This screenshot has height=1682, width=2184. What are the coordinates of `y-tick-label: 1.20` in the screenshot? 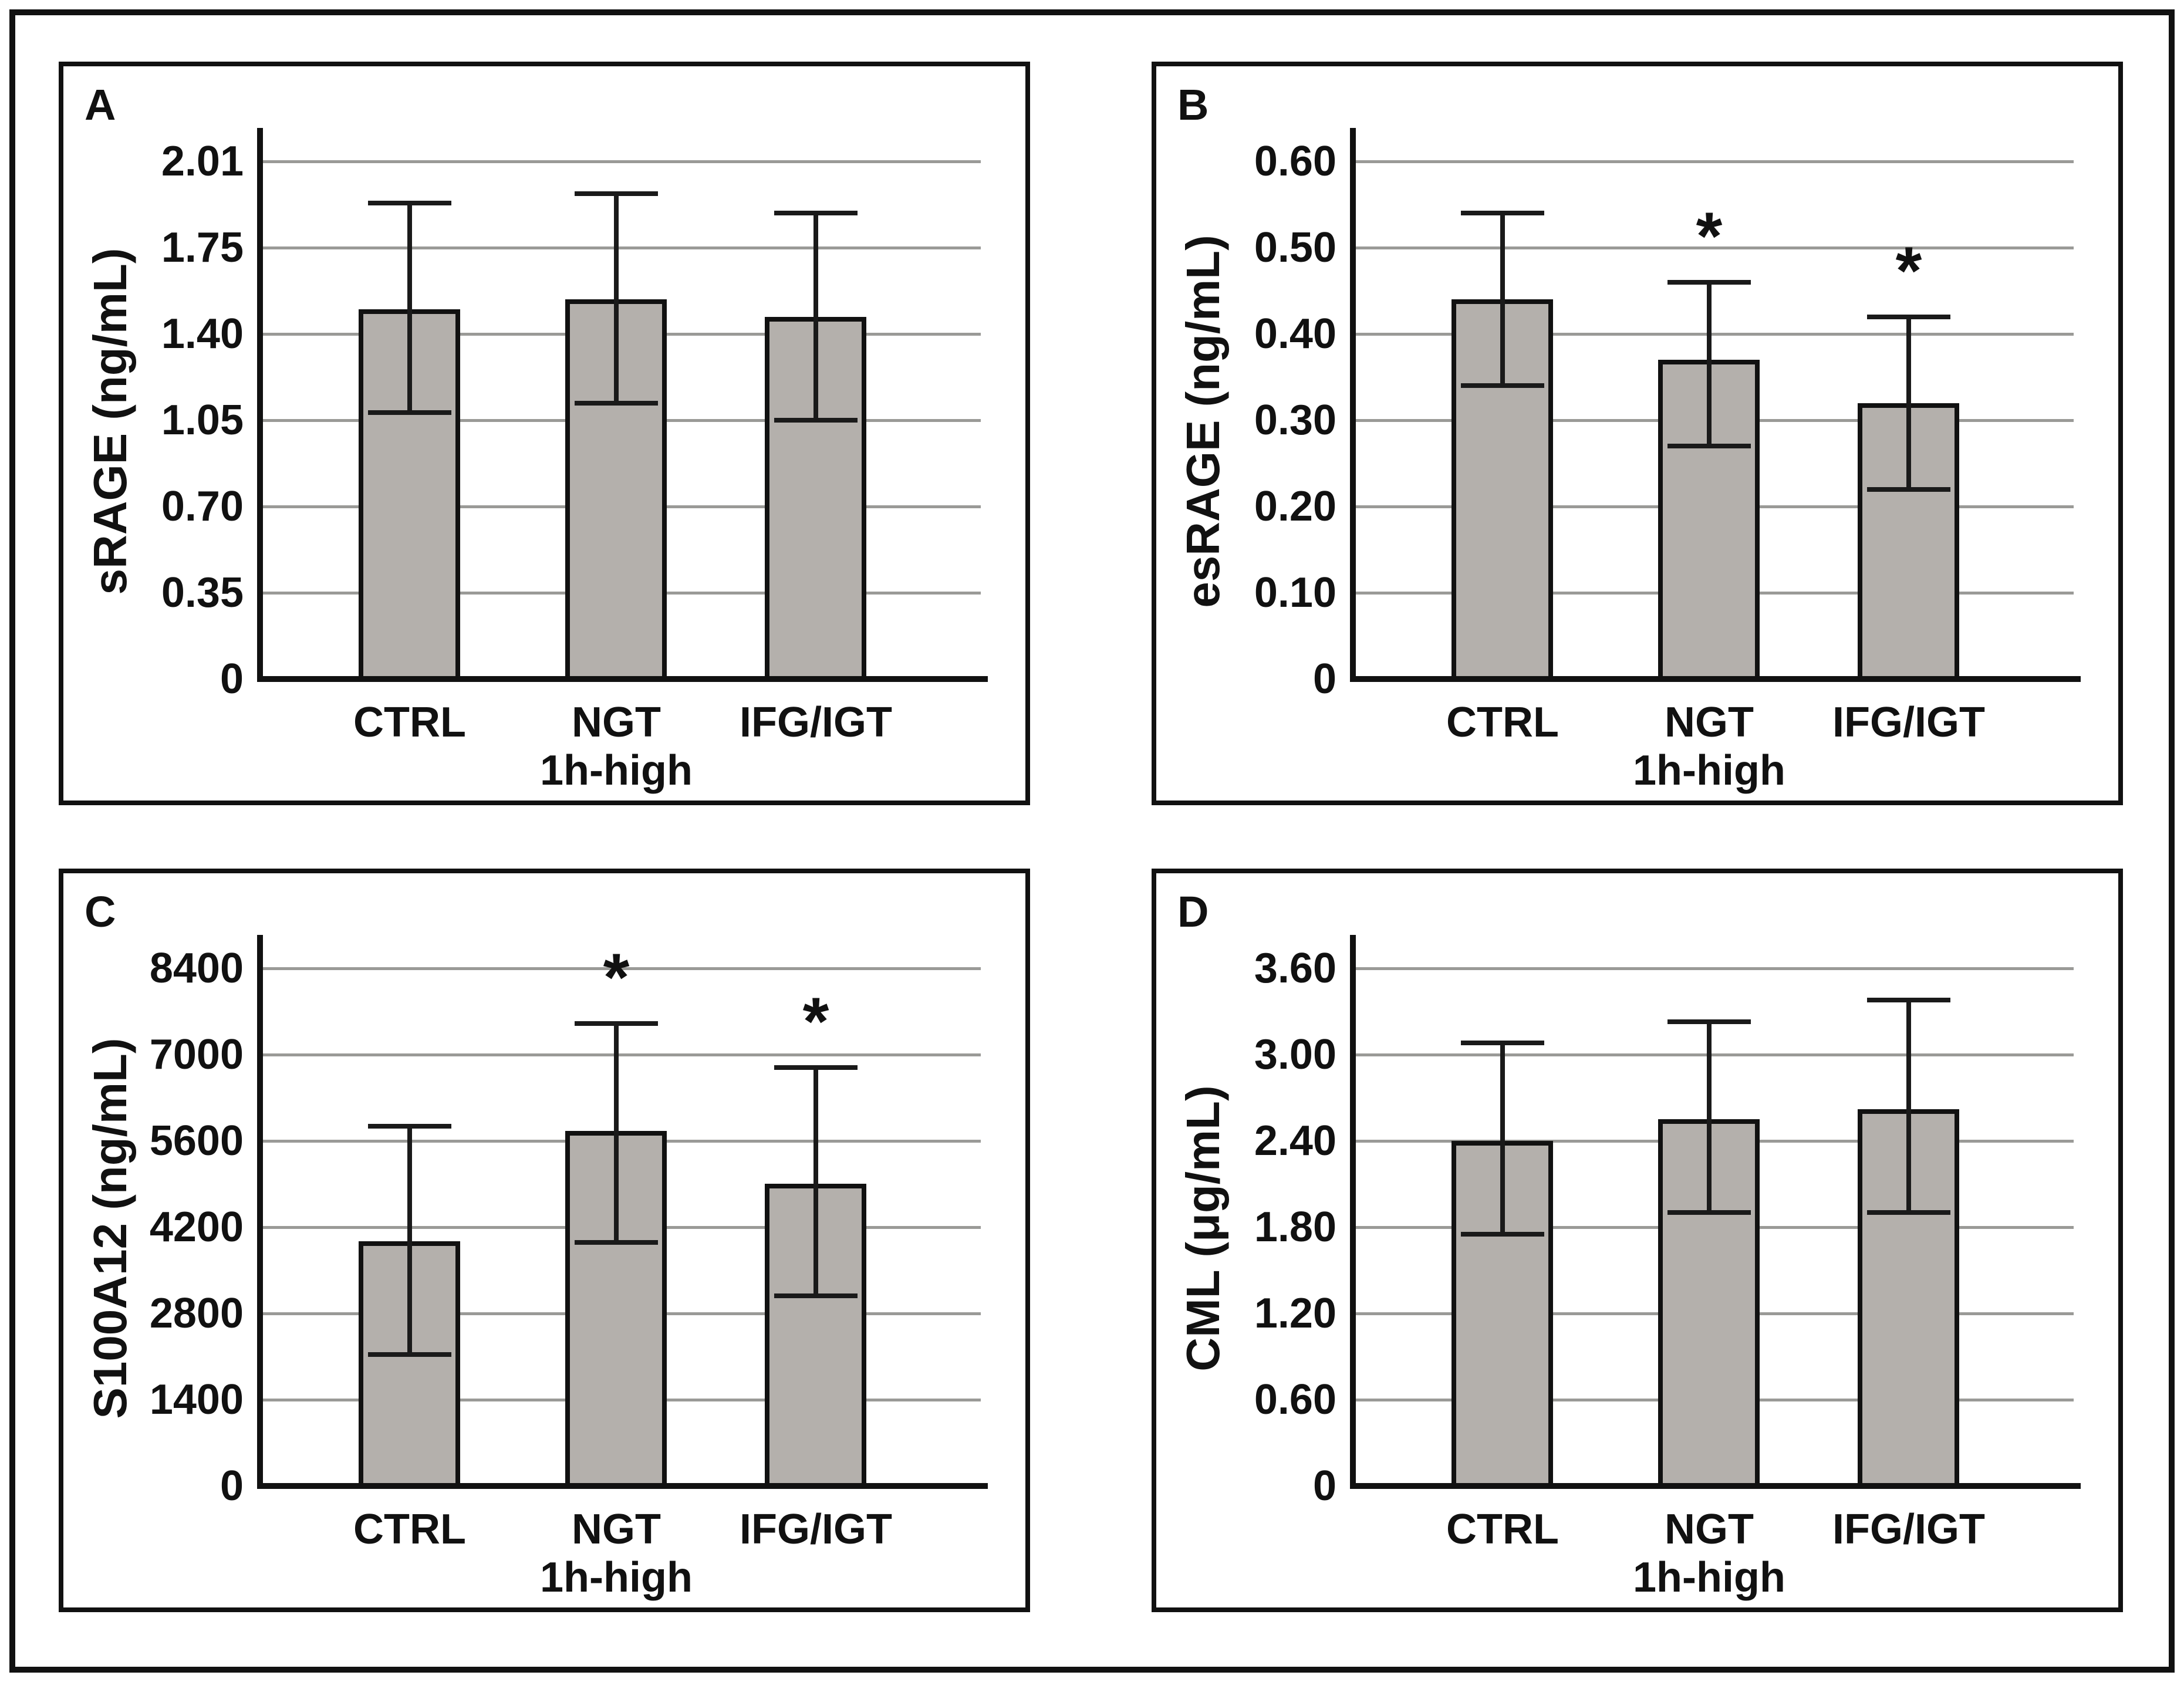 It's located at (1295, 1313).